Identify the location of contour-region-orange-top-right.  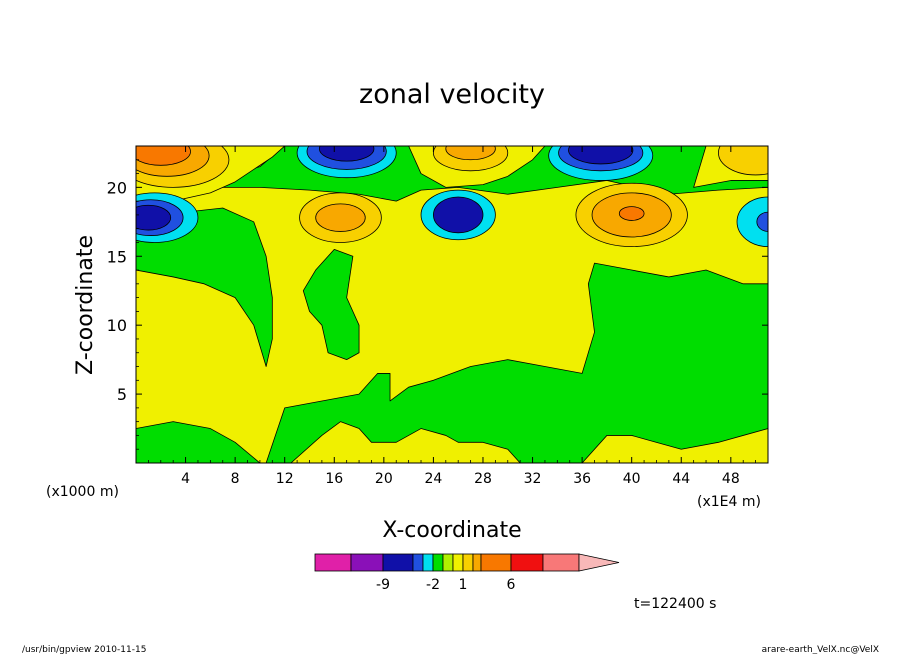
(743, 161).